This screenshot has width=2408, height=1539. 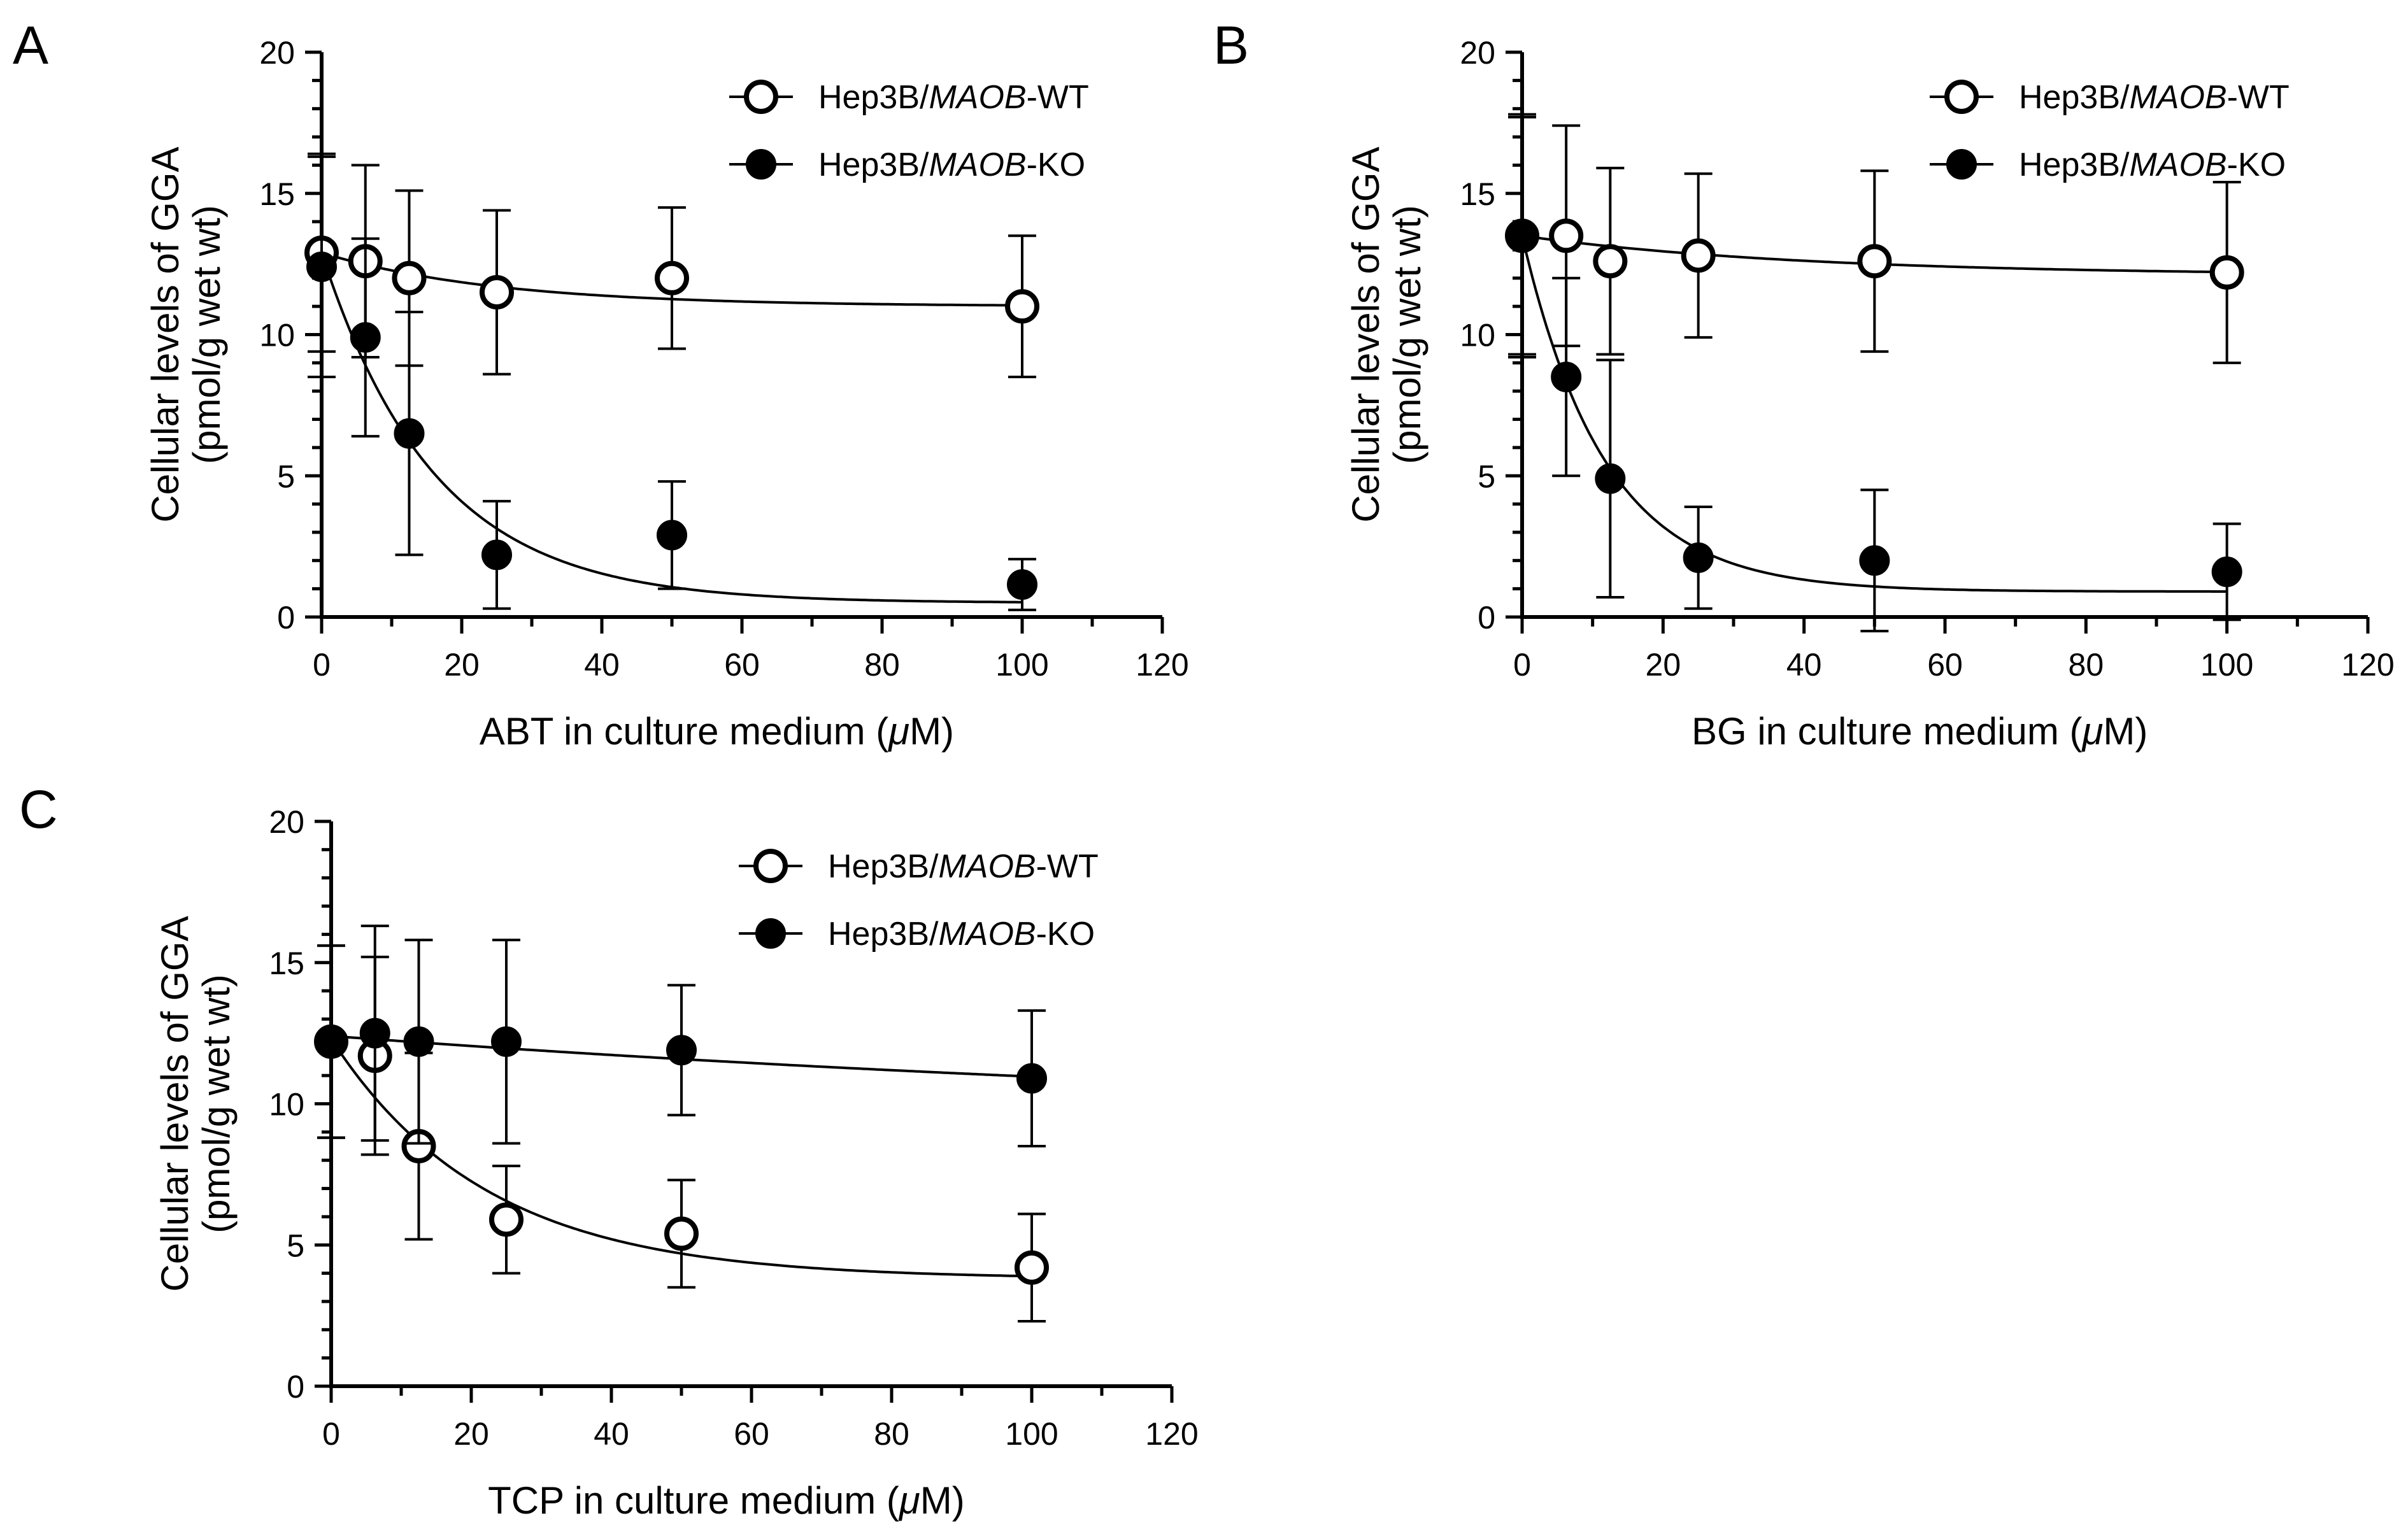 I want to click on x-axis-title: ABT in culture medium (μM), so click(x=717, y=731).